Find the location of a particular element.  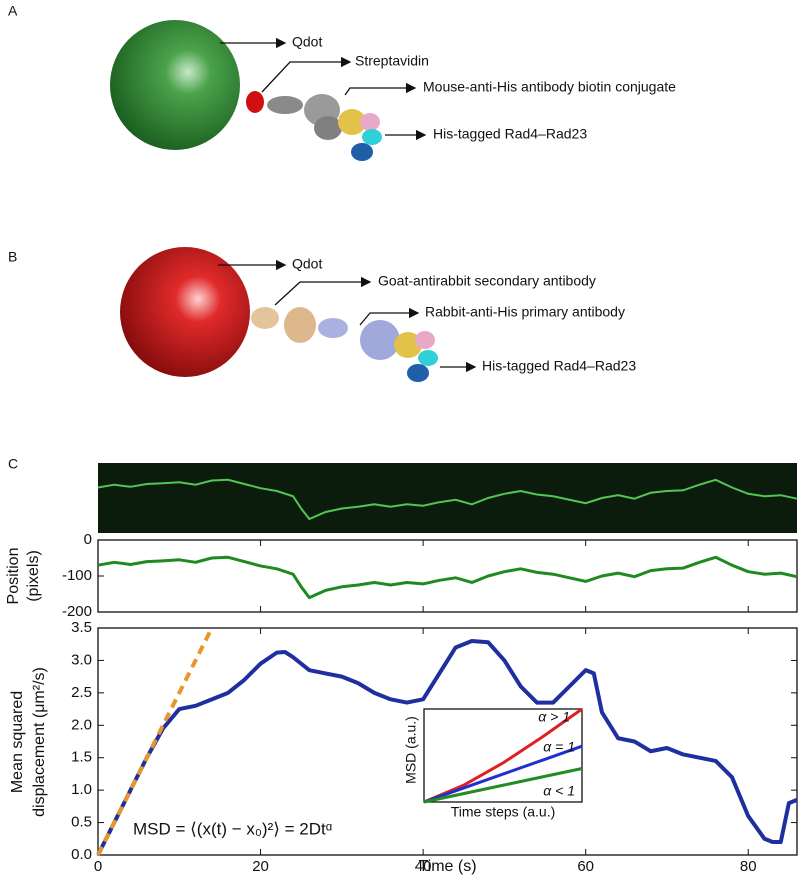

panel-label: A is located at coordinates (13, 11).